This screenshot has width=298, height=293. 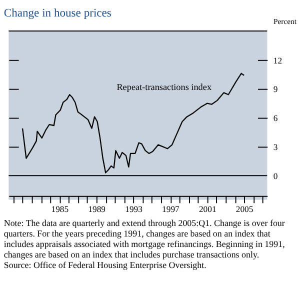 What do you see at coordinates (133, 209) in the screenshot?
I see `x-tick-label: 1993` at bounding box center [133, 209].